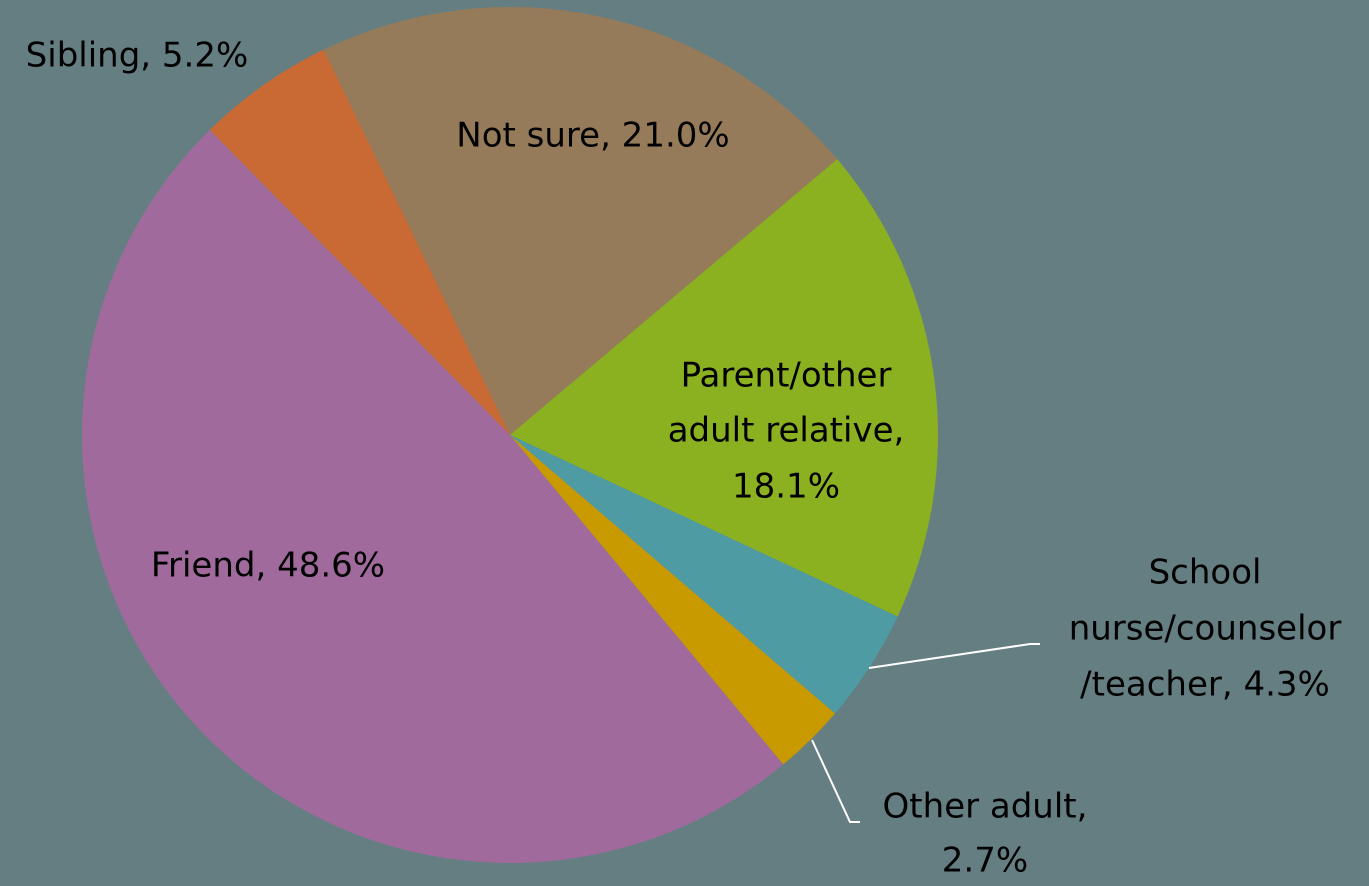  I want to click on data-label: School, so click(1205, 573).